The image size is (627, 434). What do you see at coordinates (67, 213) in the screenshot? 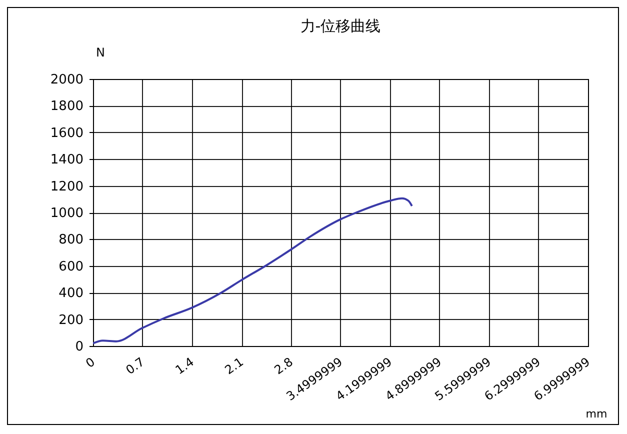
I see `y-tick-label: 1000` at bounding box center [67, 213].